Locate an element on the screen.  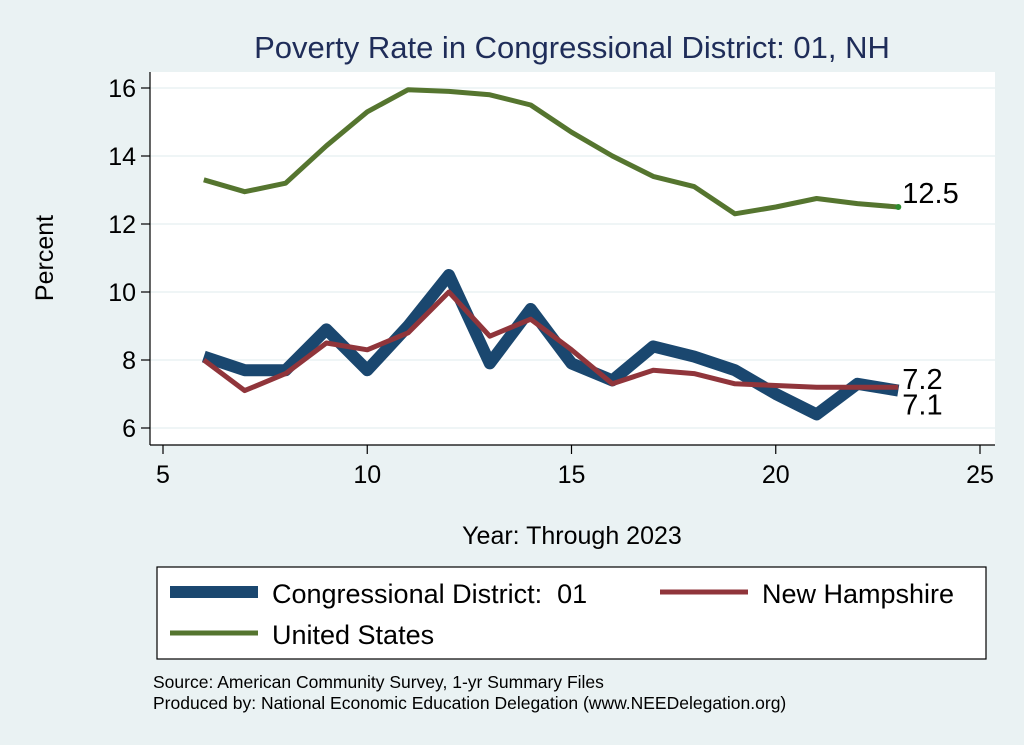
x-ticks: 5 10 15 20 25 is located at coordinates (575, 467).